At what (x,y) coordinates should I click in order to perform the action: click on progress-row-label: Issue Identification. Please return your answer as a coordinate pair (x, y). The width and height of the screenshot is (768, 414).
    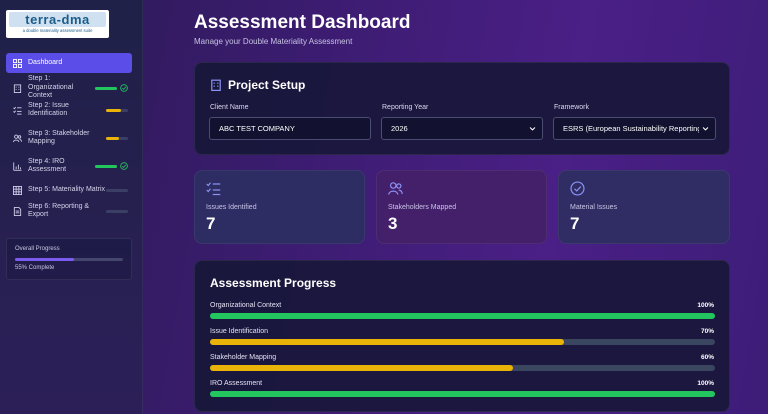
    Looking at the image, I should click on (239, 331).